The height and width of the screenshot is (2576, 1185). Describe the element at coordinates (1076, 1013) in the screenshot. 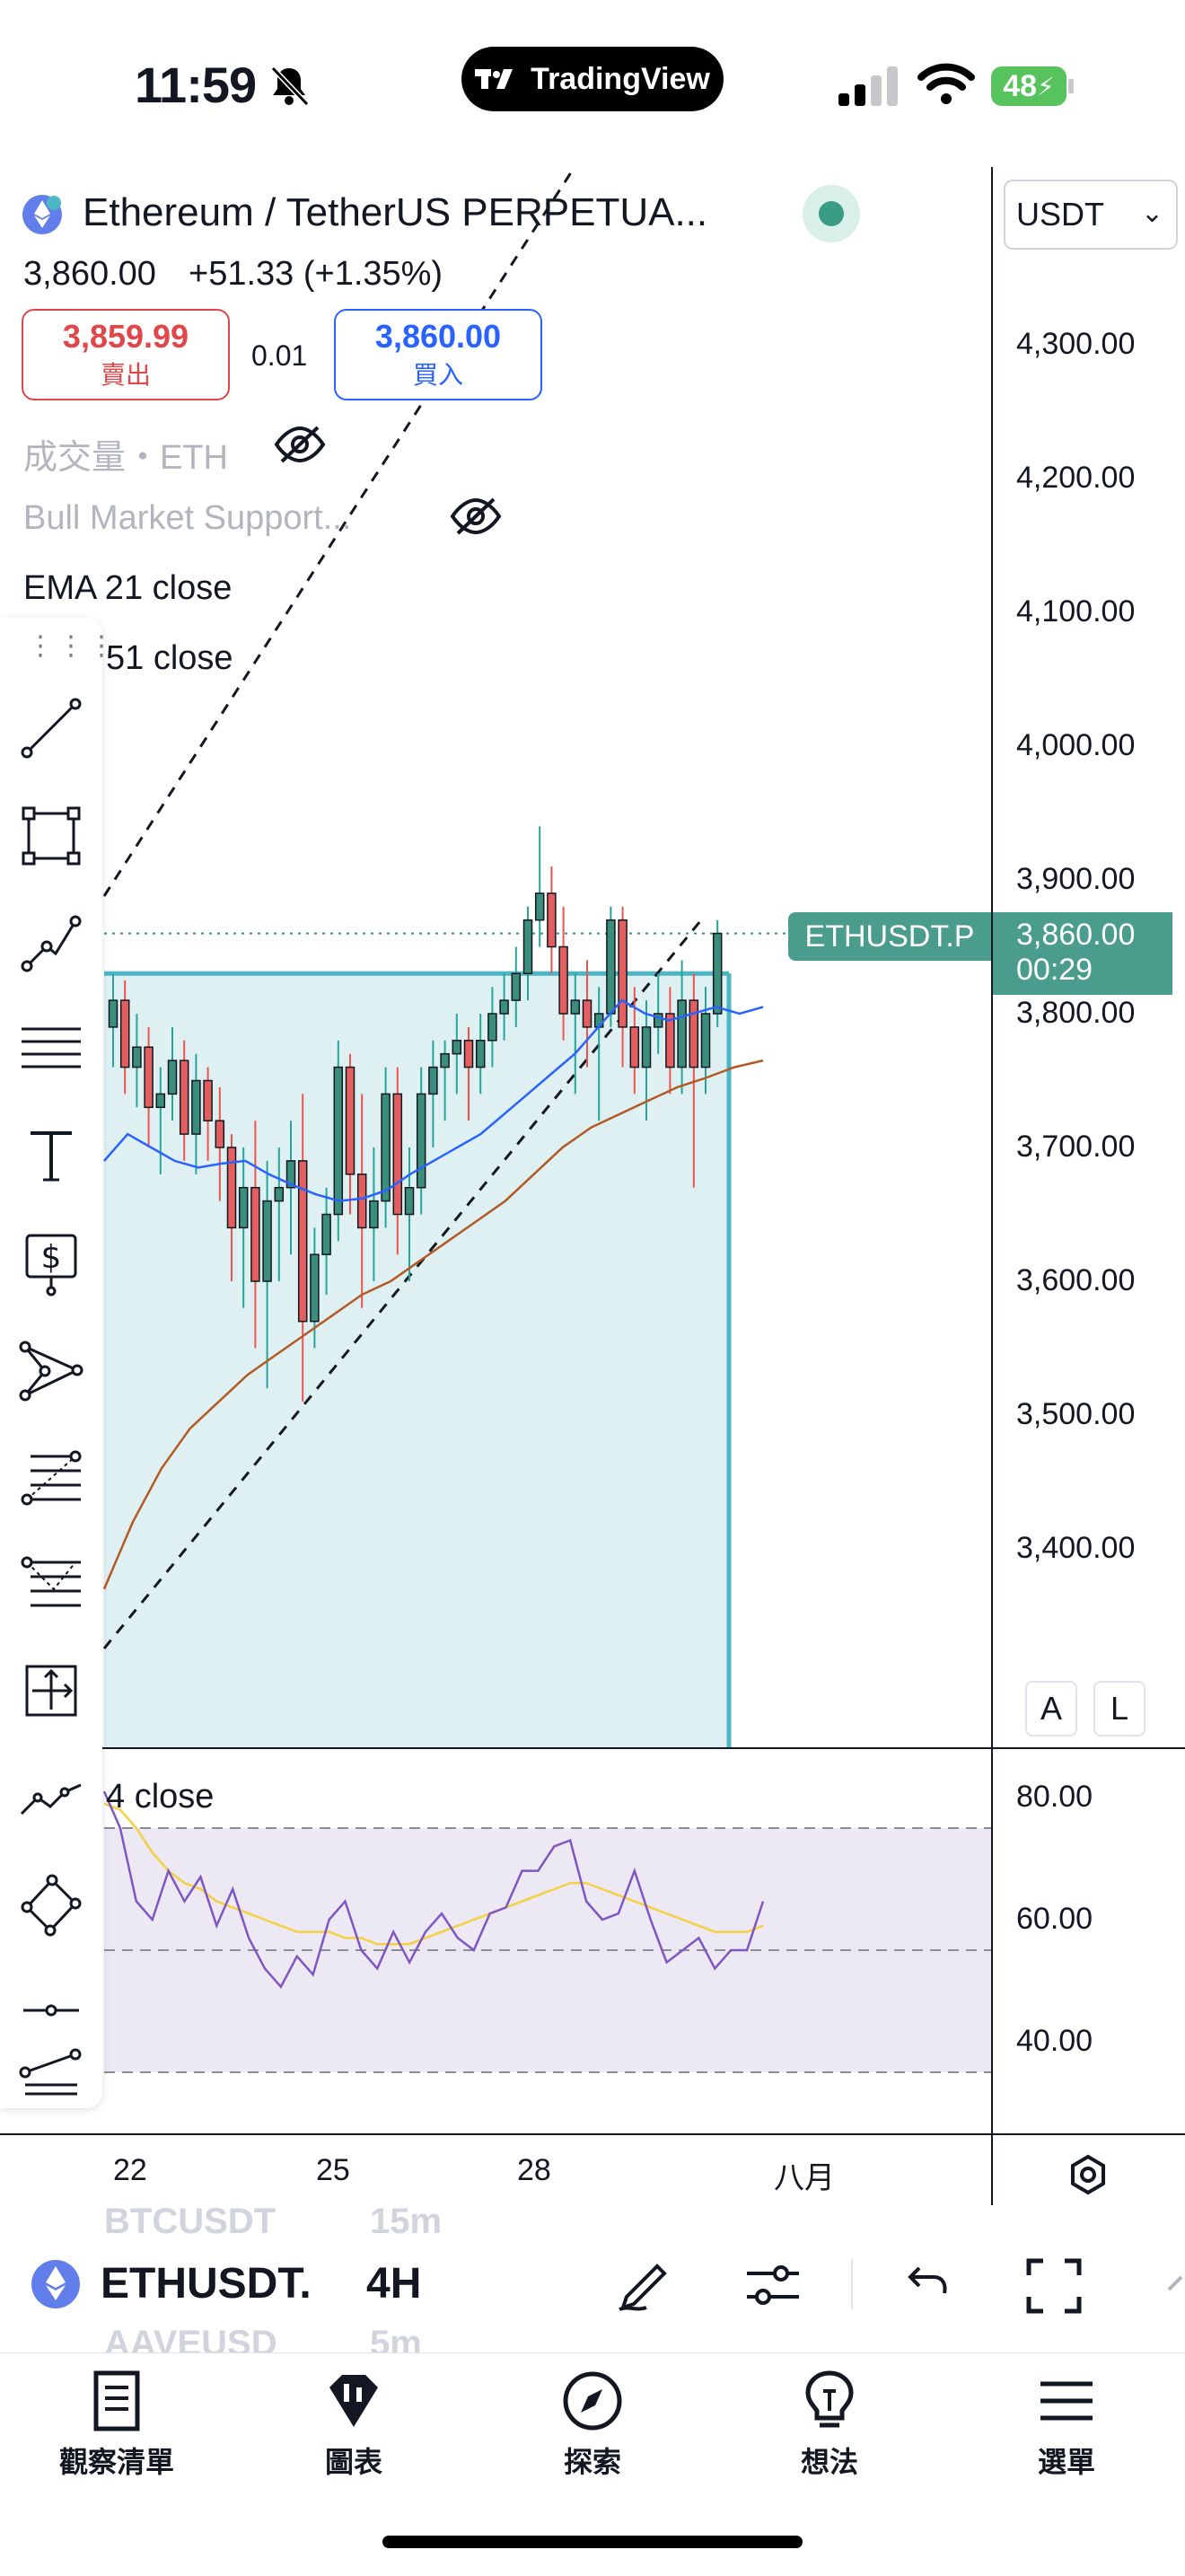

I see `price-tick-label: 3,800.00` at that location.